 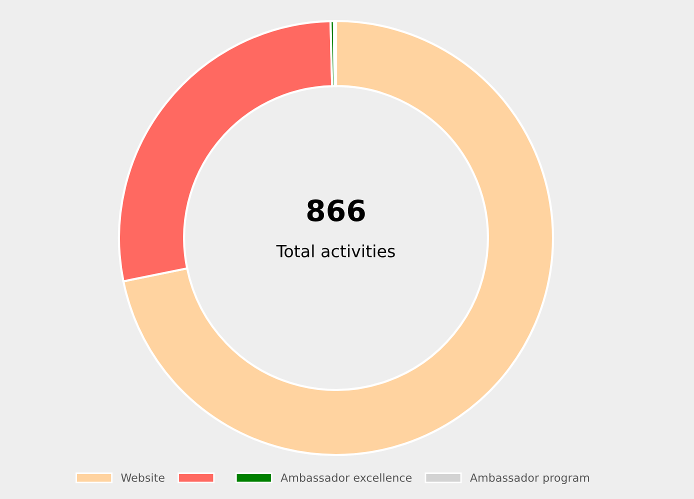 What do you see at coordinates (530, 478) in the screenshot?
I see `legend-label: Ambassador program` at bounding box center [530, 478].